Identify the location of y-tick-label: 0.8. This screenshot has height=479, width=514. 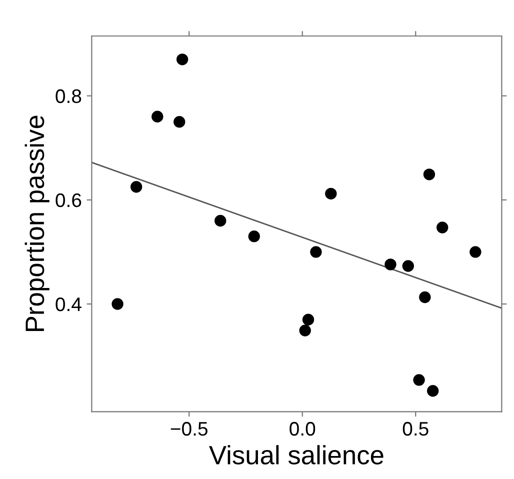
(69, 96).